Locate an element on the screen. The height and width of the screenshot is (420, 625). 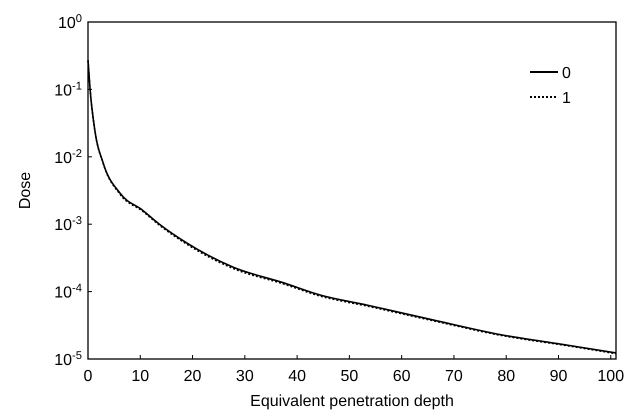
x-axis-title: Equivalent penetration depth is located at coordinates (352, 401).